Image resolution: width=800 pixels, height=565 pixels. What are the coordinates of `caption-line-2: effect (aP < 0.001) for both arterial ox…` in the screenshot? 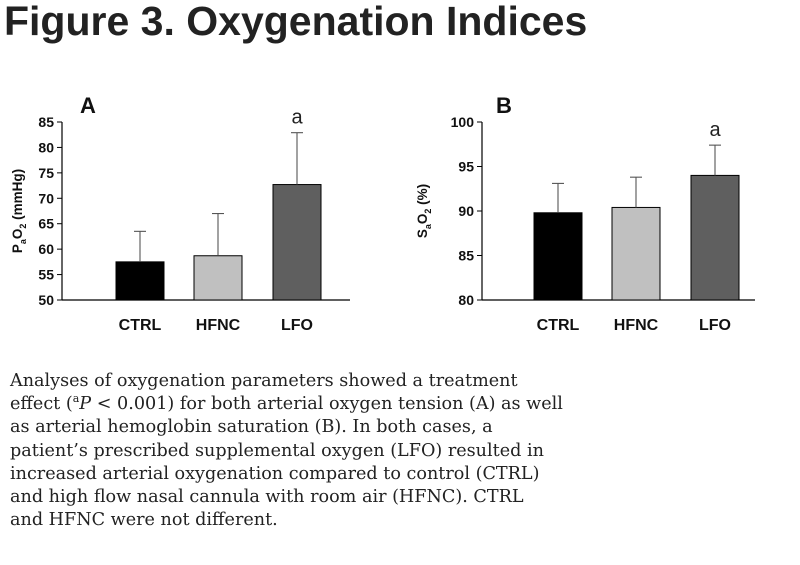 It's located at (402, 404).